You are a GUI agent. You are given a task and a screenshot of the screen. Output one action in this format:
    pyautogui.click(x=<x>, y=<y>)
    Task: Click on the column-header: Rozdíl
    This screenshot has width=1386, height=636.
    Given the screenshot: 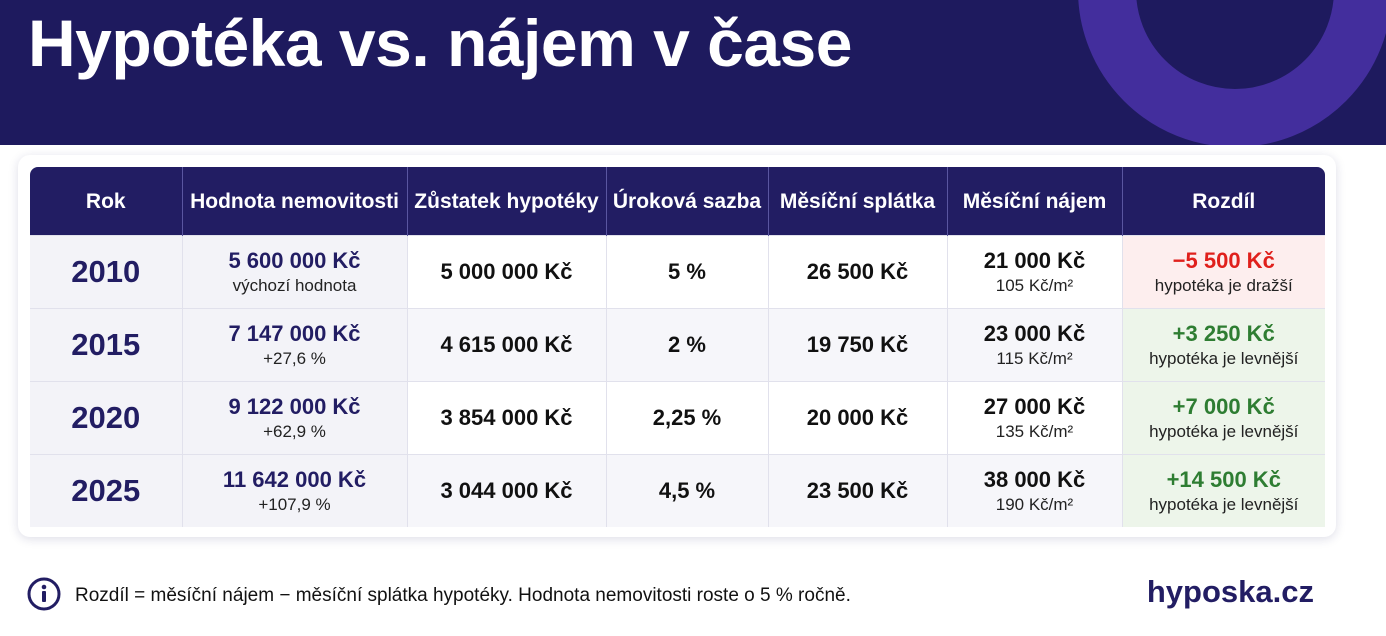 What is the action you would take?
    pyautogui.click(x=1223, y=201)
    